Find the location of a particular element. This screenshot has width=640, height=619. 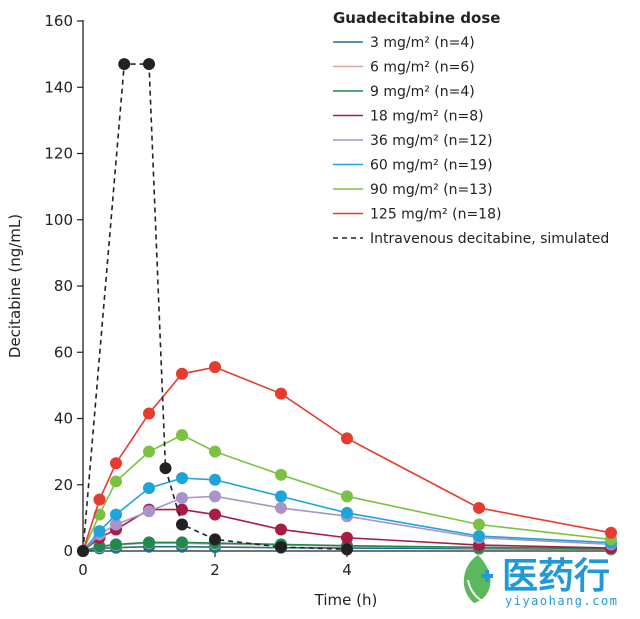

y-tick-label: 40 is located at coordinates (63, 419).